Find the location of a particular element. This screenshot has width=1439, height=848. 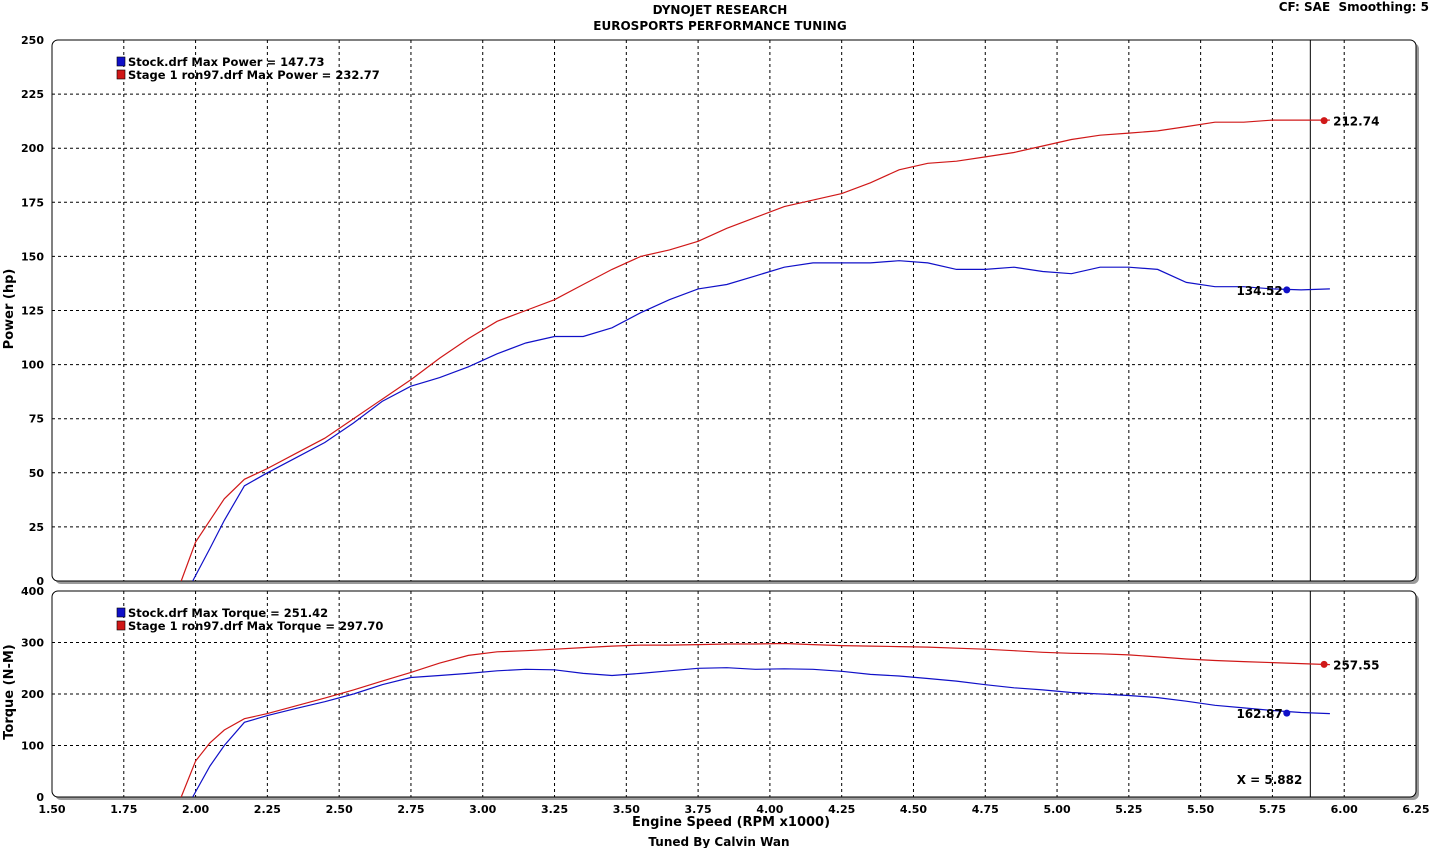

x-tick-label: 2.25 is located at coordinates (267, 809).